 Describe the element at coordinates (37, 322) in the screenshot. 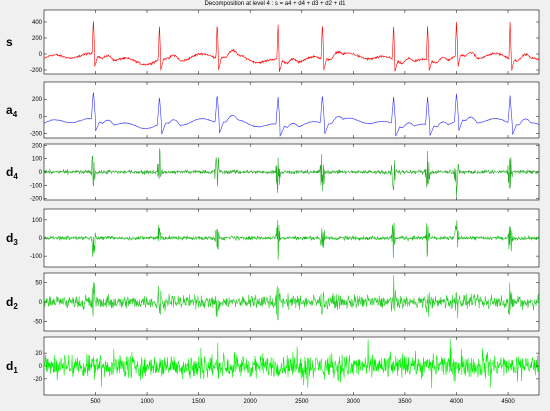

I see `ytick-label-d2: -50` at that location.